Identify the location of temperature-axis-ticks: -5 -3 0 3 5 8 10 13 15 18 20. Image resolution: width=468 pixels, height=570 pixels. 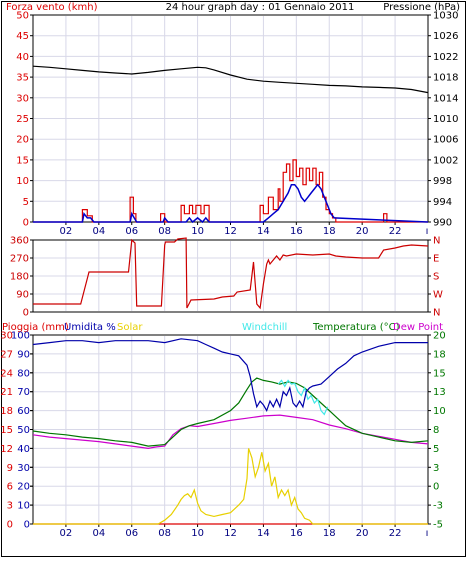
(437, 431).